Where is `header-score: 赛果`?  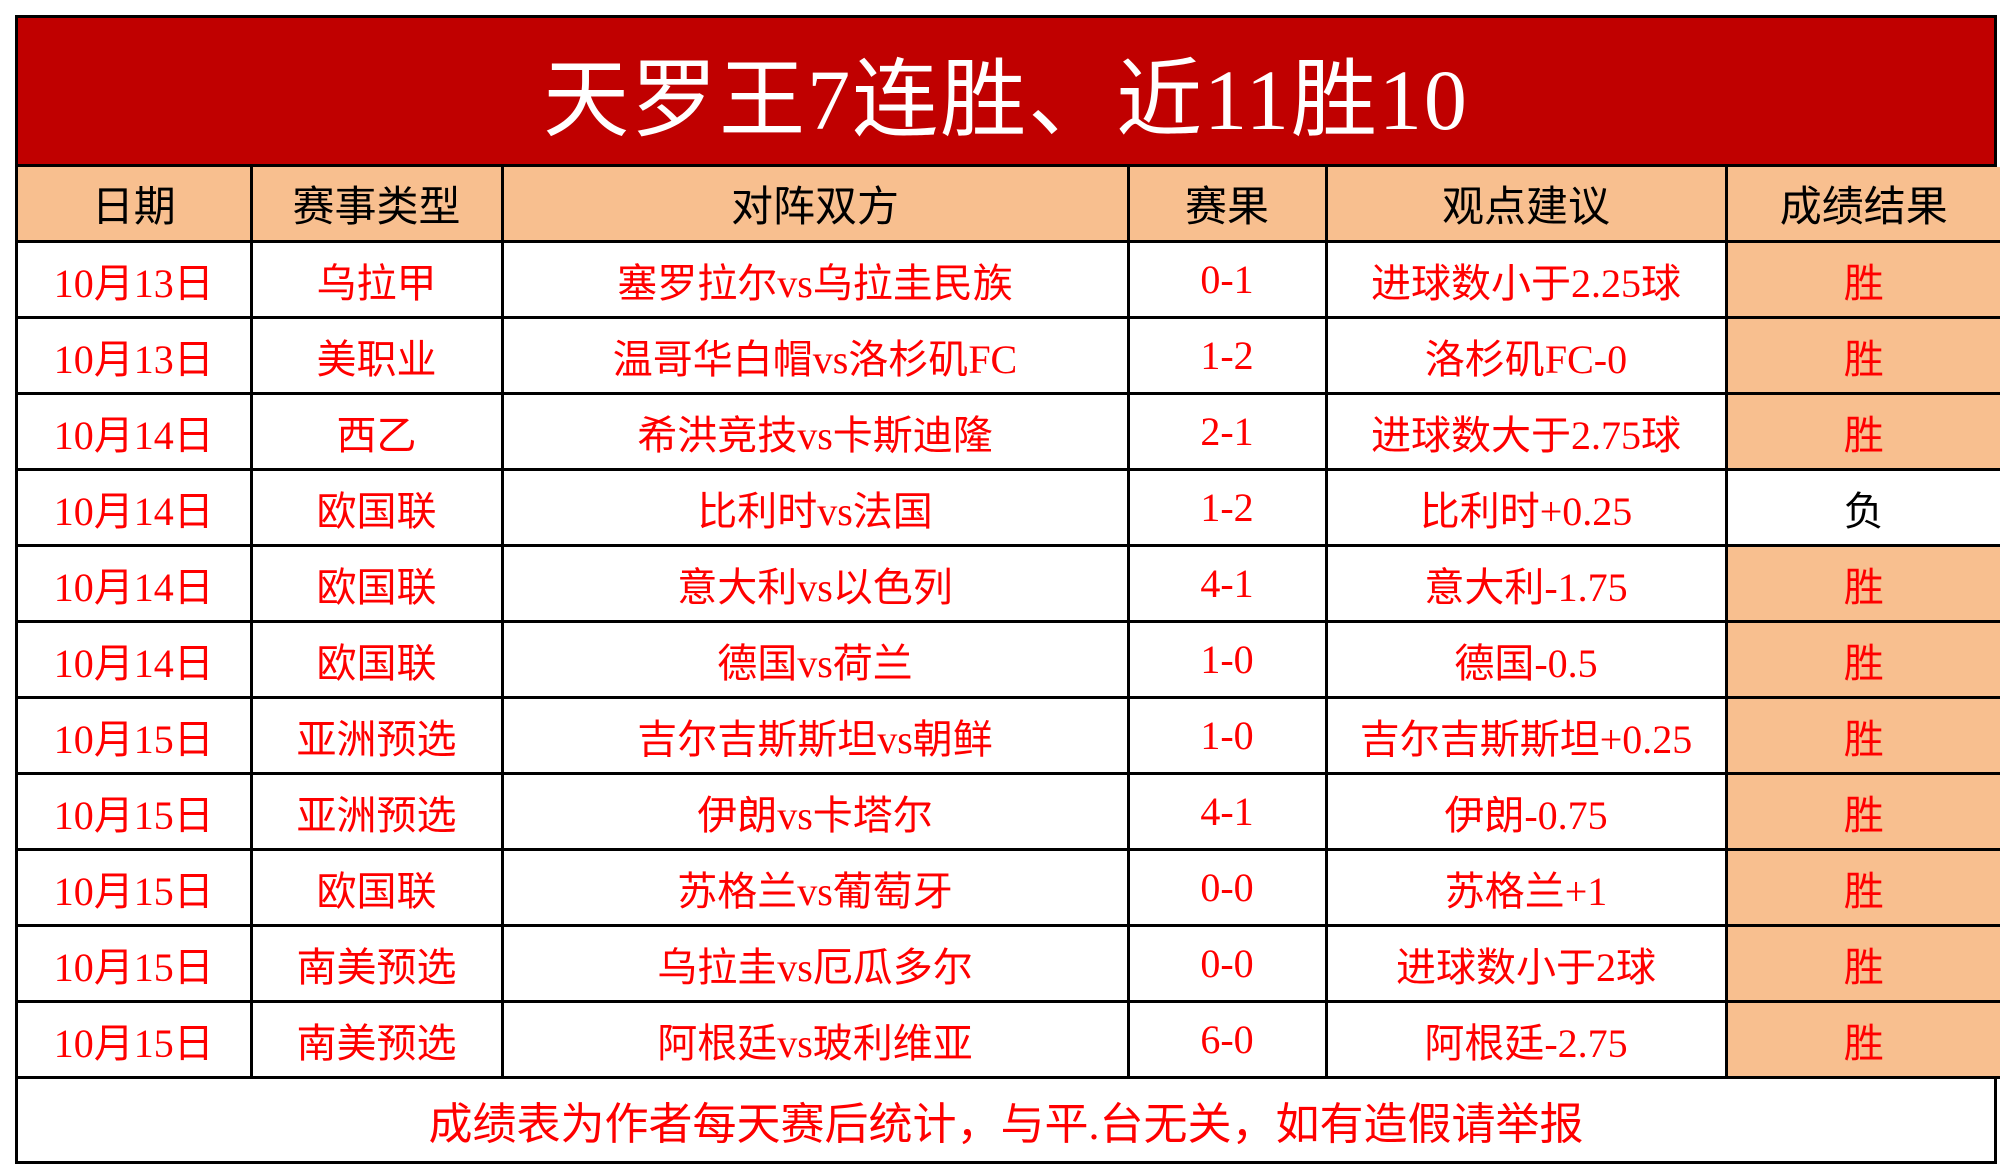
header-score: 赛果 is located at coordinates (1227, 205).